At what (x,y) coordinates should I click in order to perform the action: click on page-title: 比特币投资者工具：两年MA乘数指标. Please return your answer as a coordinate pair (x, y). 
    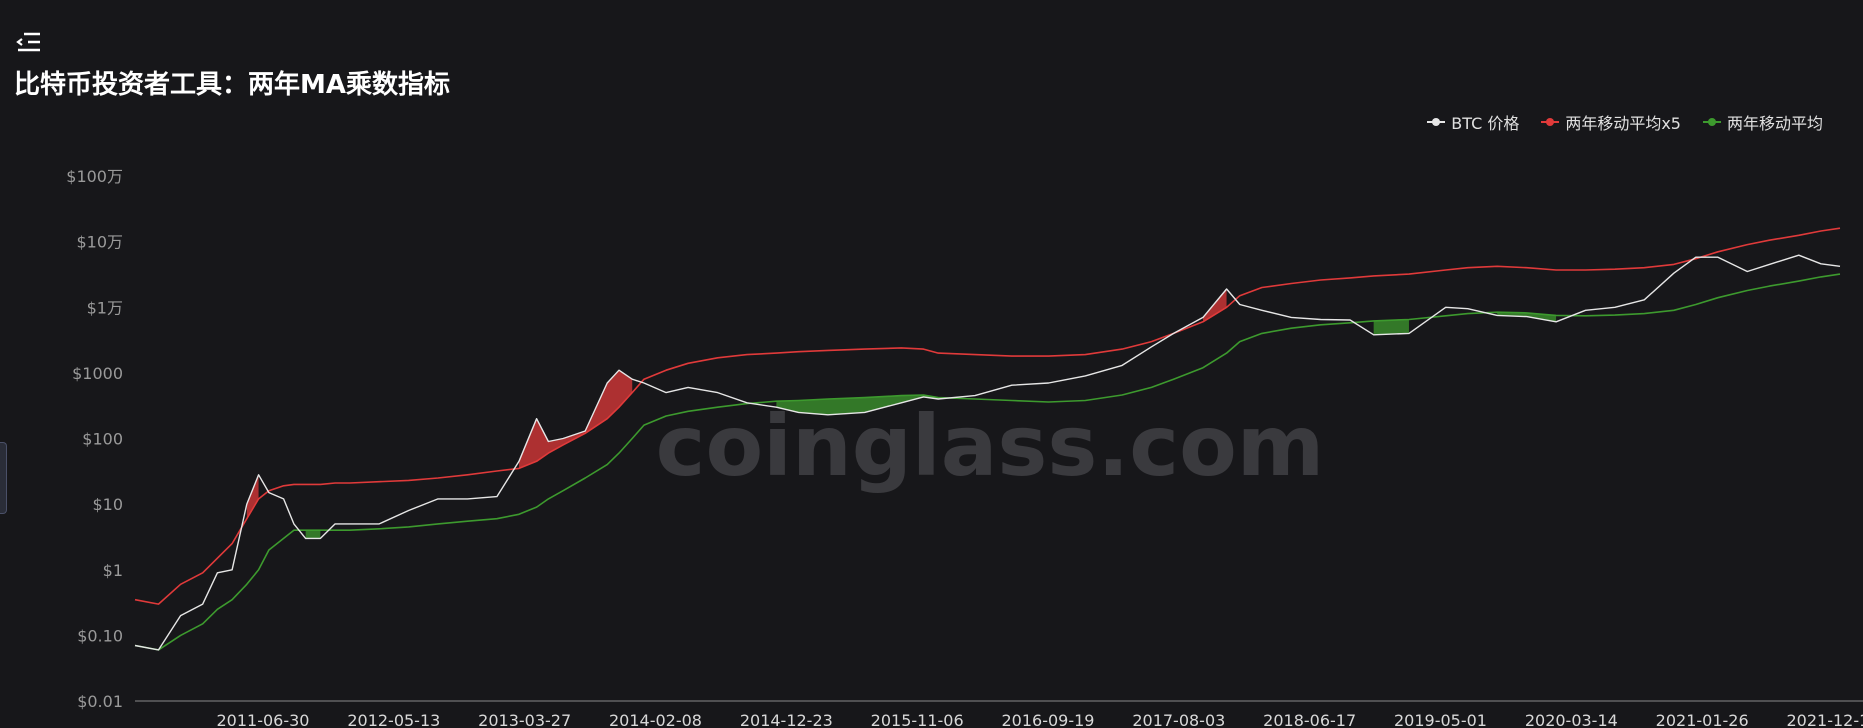
    Looking at the image, I should click on (232, 85).